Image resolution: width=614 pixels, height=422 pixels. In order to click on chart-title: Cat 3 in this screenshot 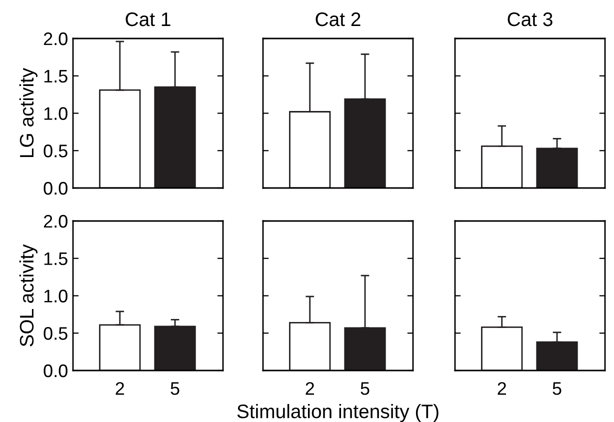, I will do `click(530, 19)`.